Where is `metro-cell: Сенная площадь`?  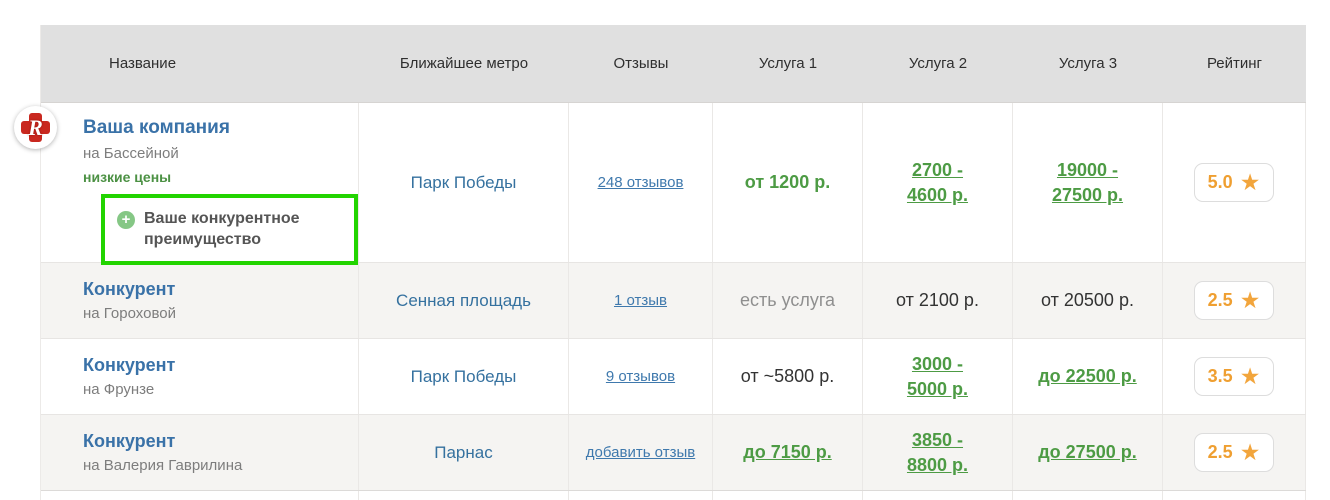
metro-cell: Сенная площадь is located at coordinates (464, 300).